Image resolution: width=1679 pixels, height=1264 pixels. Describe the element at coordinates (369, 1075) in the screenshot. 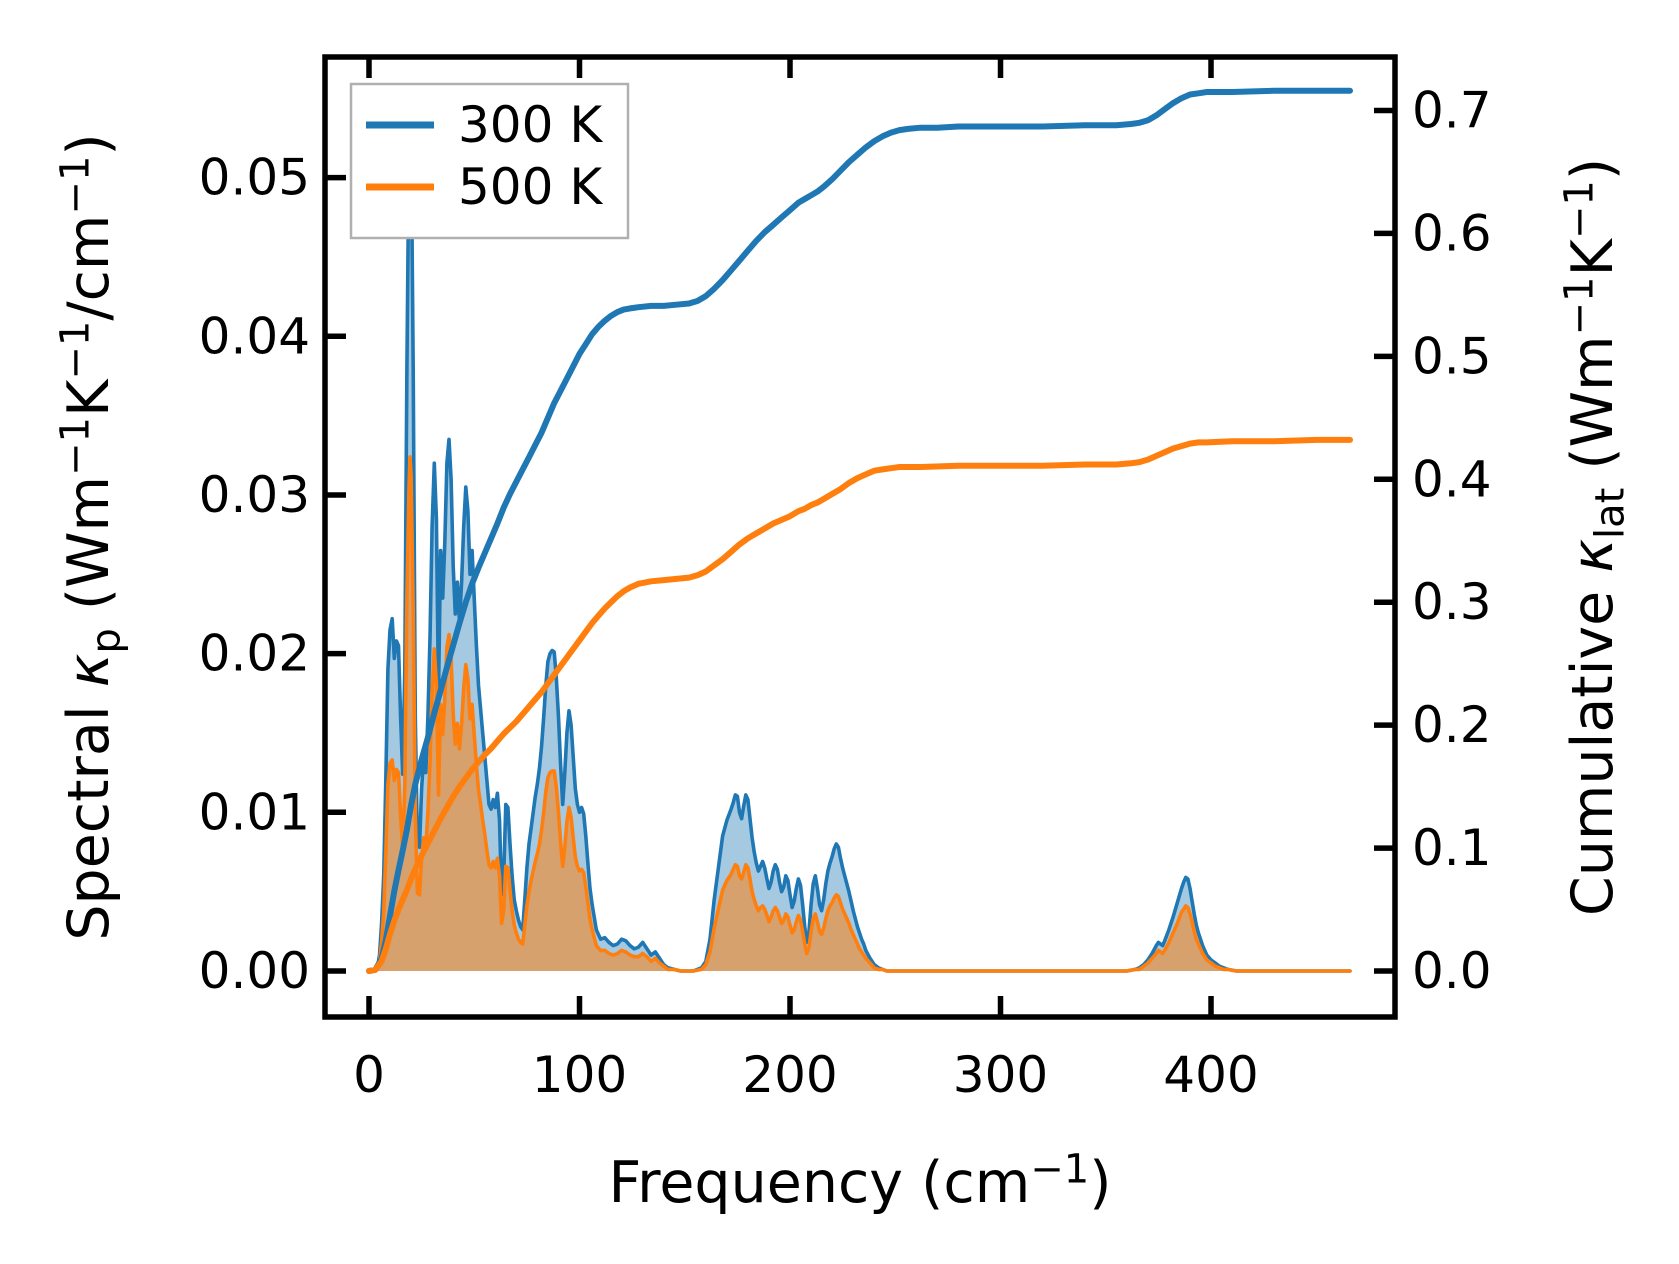

I see `x-tick-label: 0` at that location.